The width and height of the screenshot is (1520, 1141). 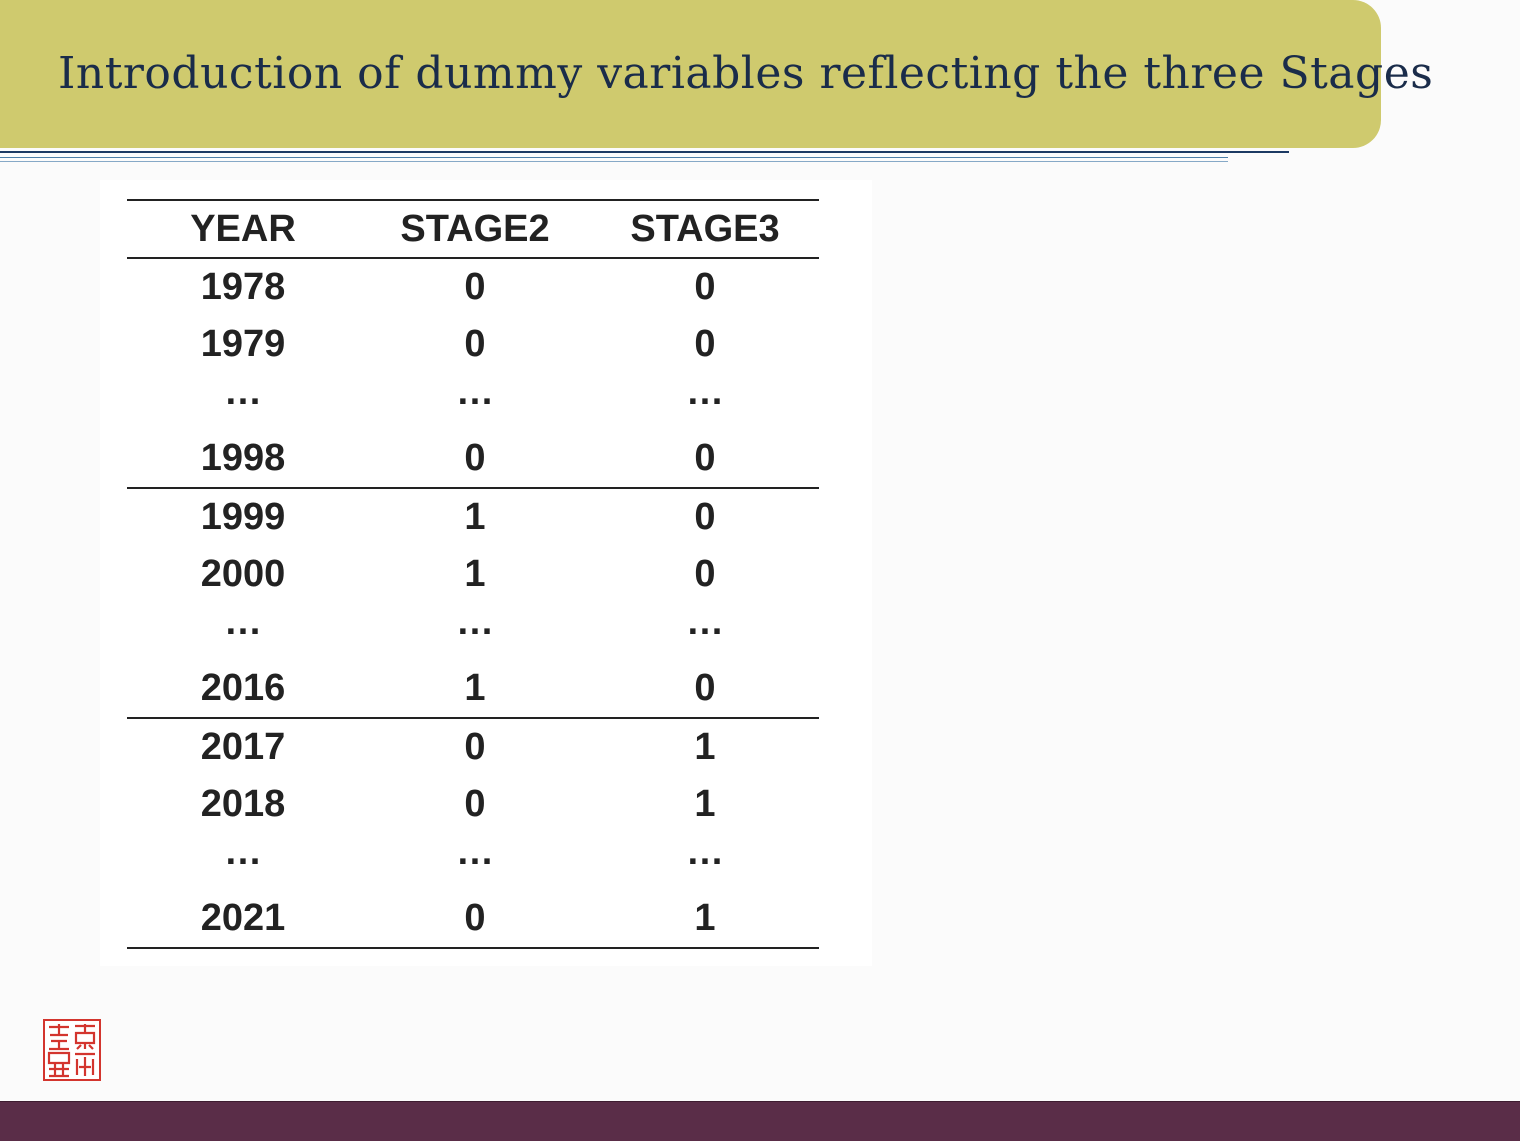 I want to click on cell-year: 2016, so click(x=243, y=689).